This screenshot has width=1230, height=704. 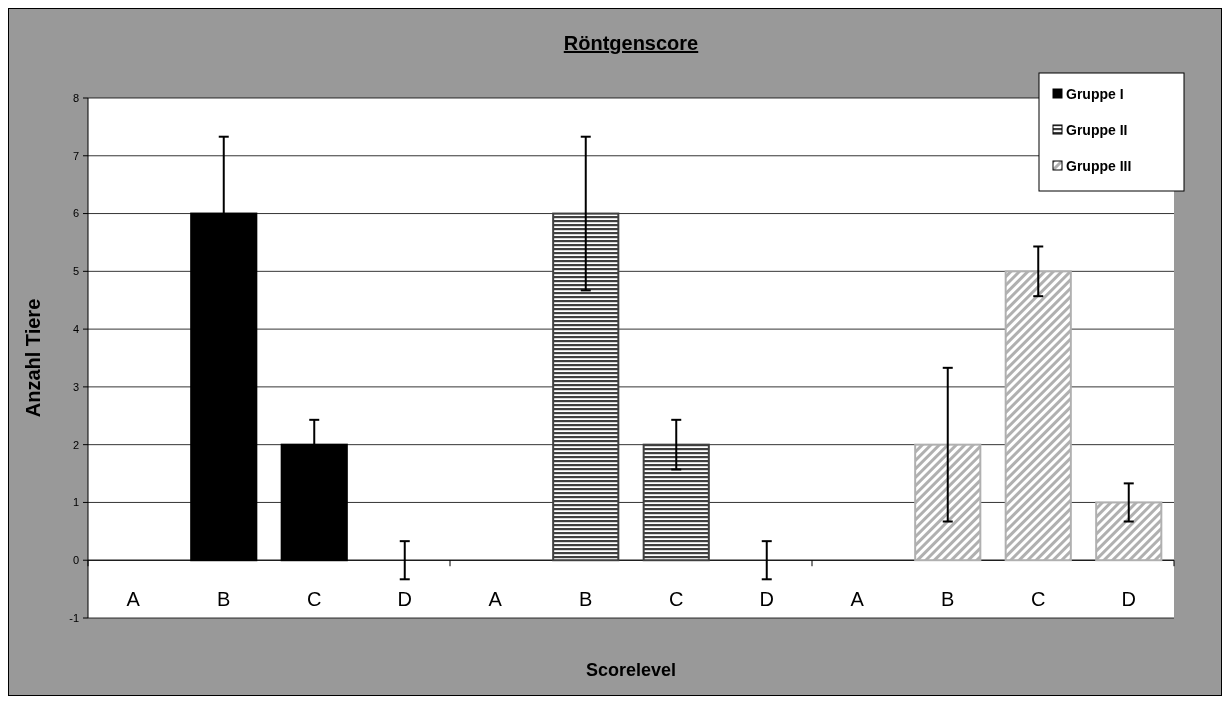 I want to click on legend-label: Gruppe III, so click(x=1099, y=165).